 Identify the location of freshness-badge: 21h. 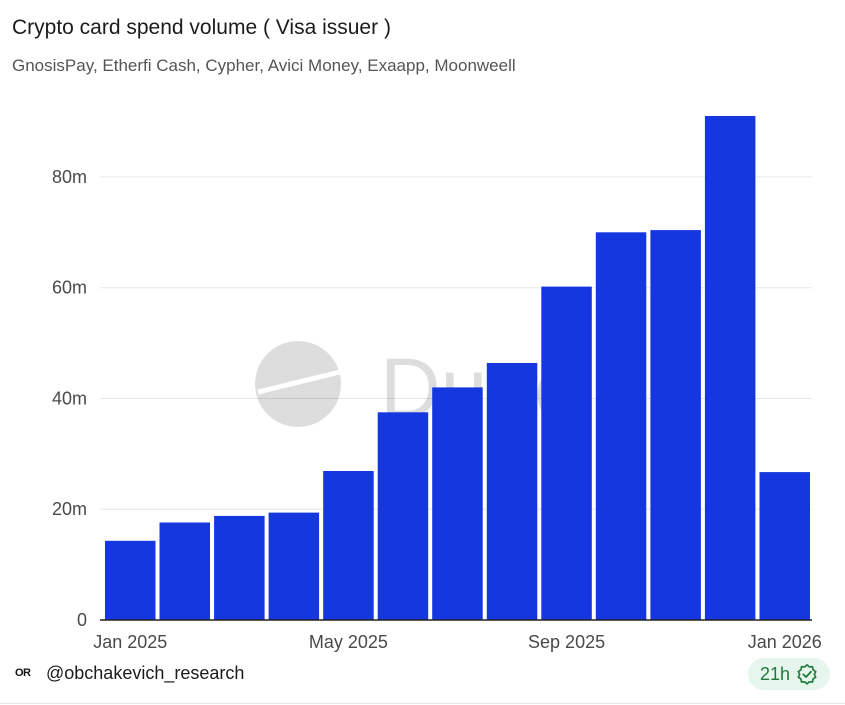
(789, 674).